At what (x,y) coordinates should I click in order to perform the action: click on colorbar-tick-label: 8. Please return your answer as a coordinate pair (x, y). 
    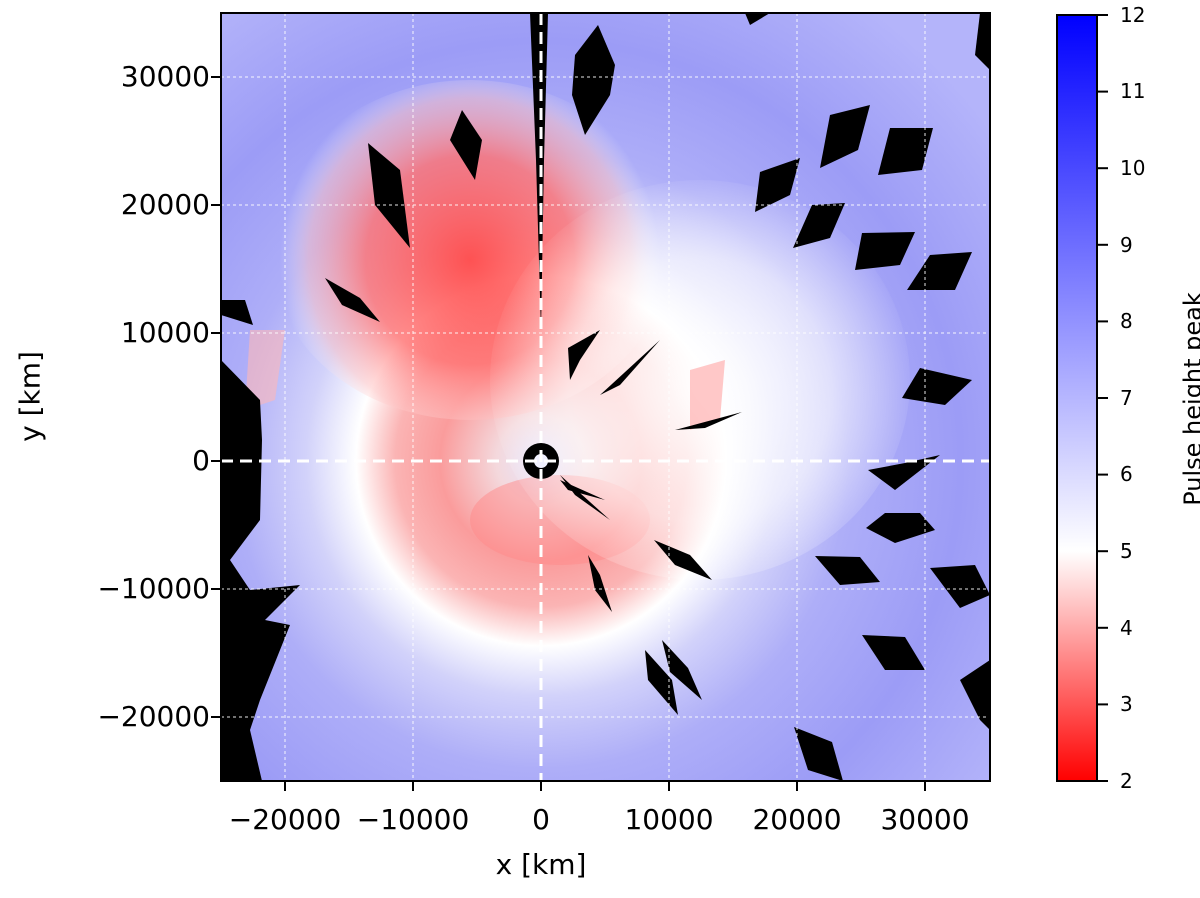
    Looking at the image, I should click on (1126, 321).